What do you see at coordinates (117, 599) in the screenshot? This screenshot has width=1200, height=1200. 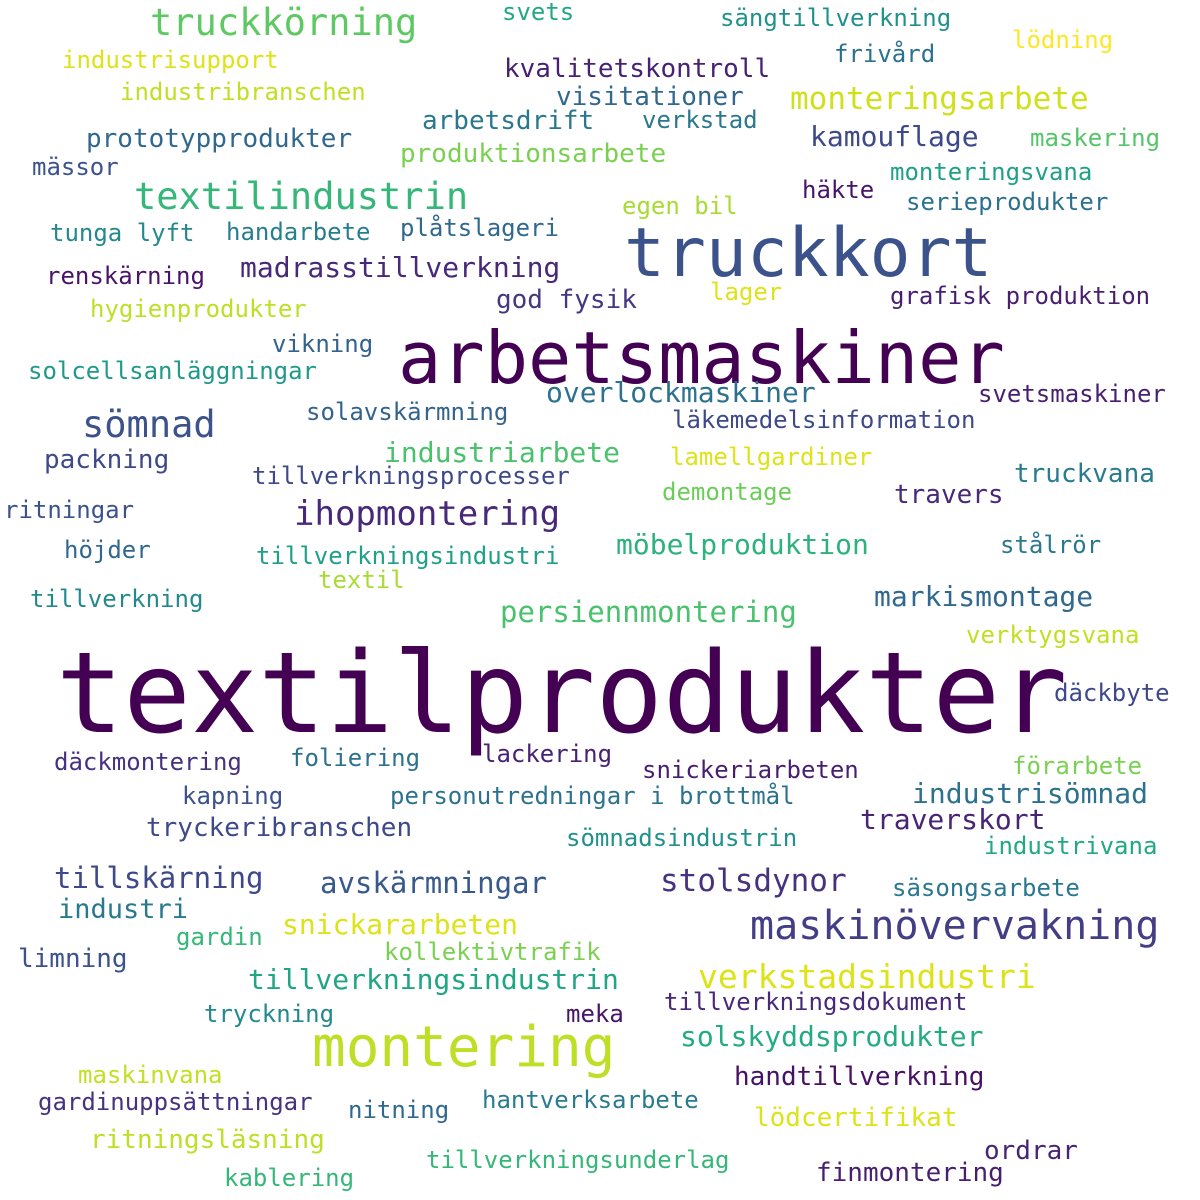 I see `word-tillverkning: tillverkning` at bounding box center [117, 599].